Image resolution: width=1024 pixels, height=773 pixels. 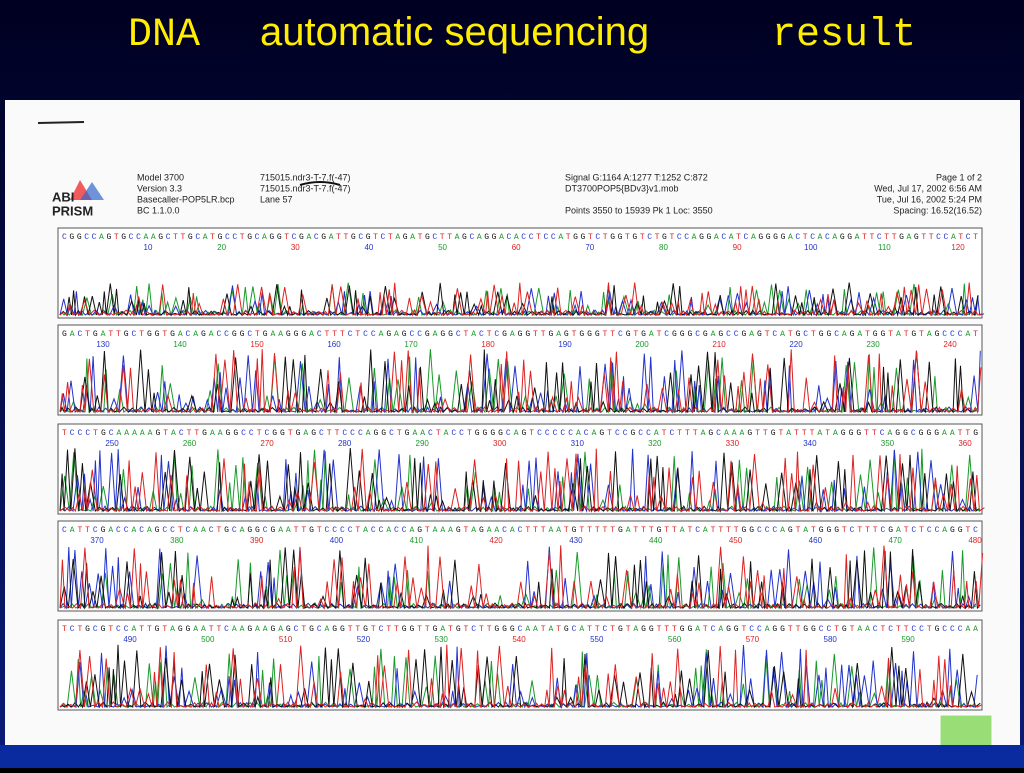 I want to click on position-label: 310, so click(x=578, y=443).